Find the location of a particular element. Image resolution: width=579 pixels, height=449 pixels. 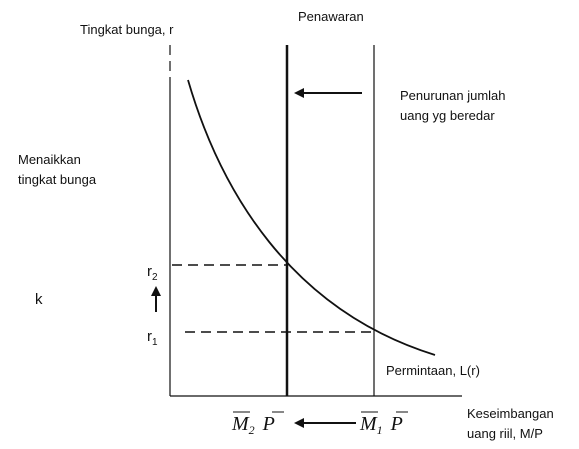

demand-label: Permintaan, L(r) is located at coordinates (433, 370).